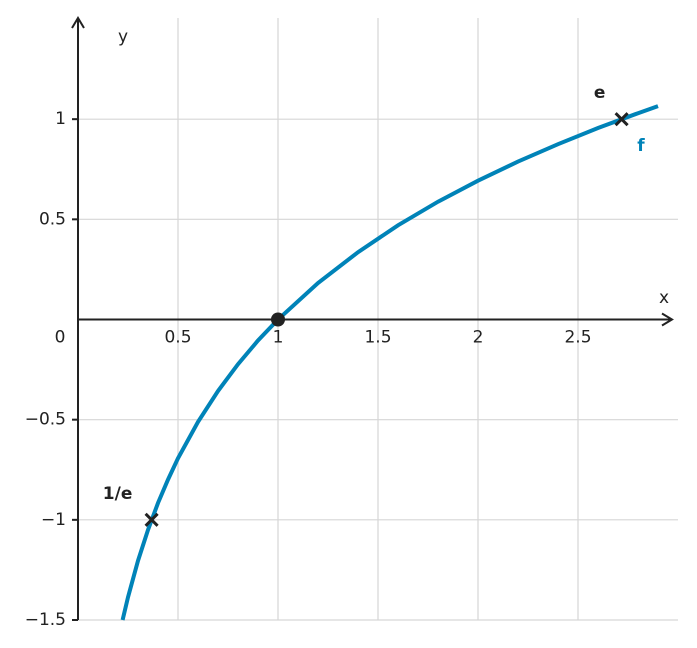  I want to click on y-tick-label: −1.5, so click(45, 620).